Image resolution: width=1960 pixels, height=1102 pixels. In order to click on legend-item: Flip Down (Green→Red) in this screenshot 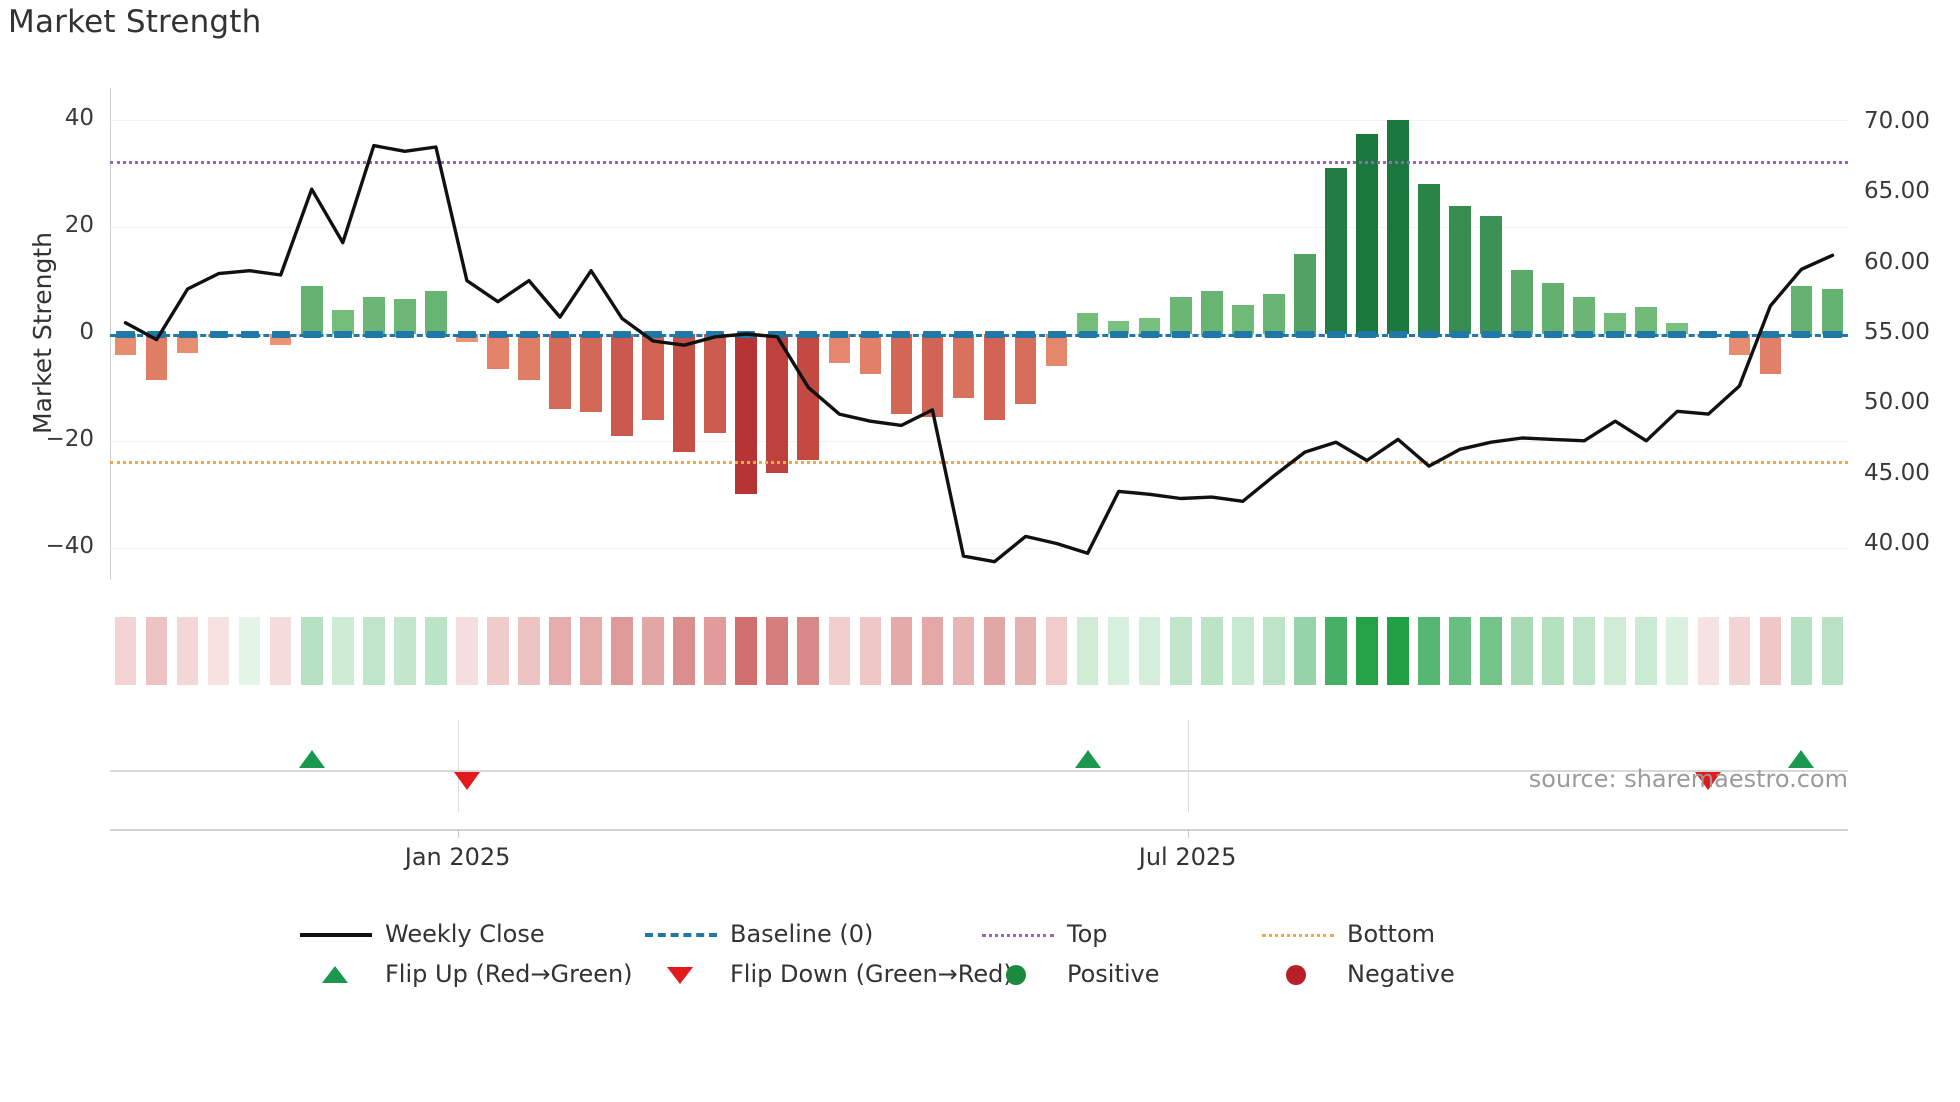, I will do `click(829, 974)`.